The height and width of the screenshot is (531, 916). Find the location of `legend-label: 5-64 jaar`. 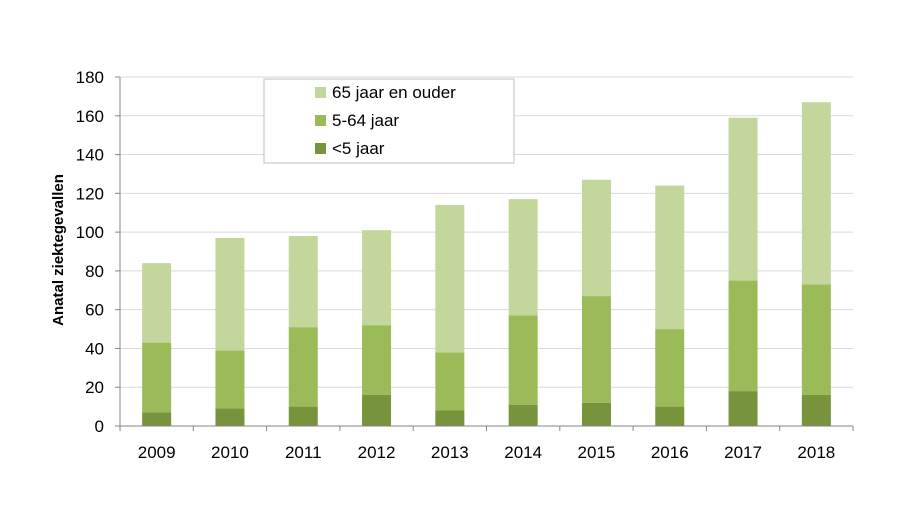

legend-label: 5-64 jaar is located at coordinates (365, 120).